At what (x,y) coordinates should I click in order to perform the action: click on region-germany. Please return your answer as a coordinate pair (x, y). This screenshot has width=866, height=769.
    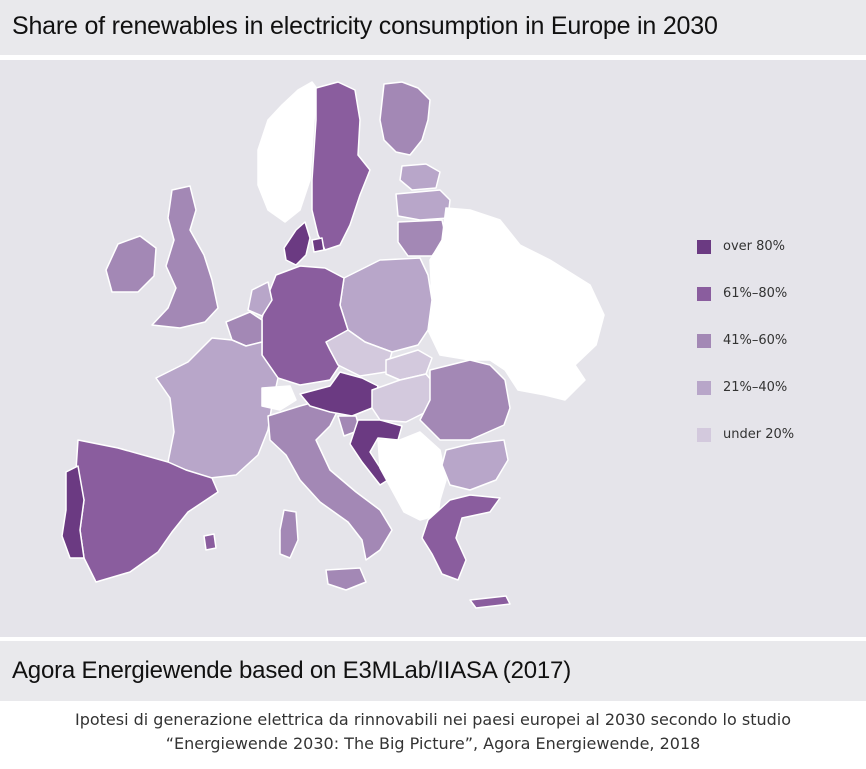
    Looking at the image, I should click on (305, 325).